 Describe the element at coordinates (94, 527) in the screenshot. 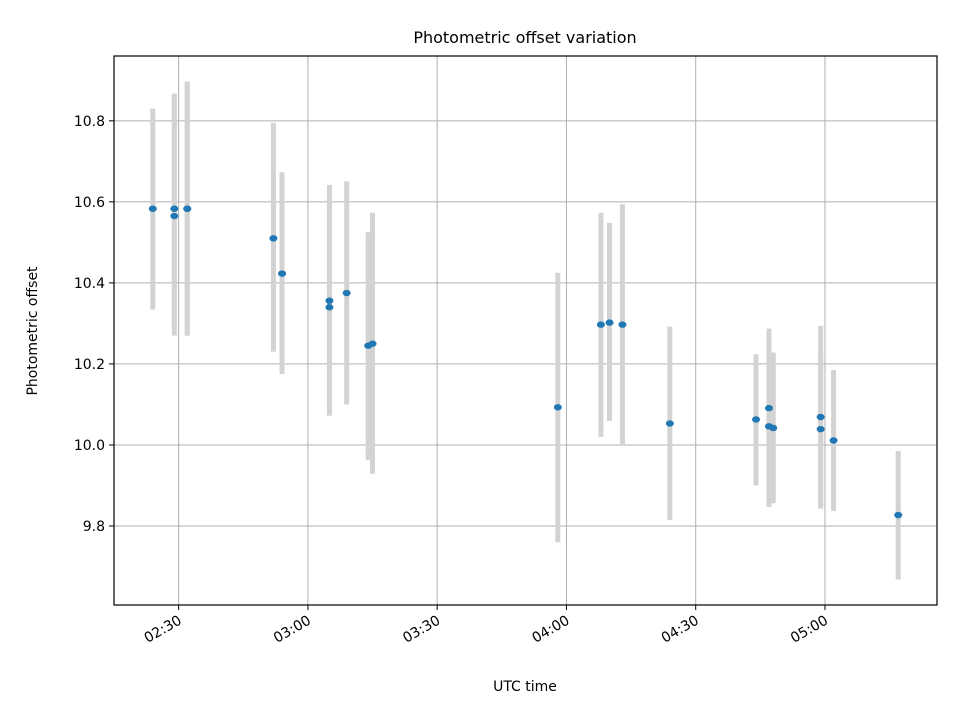

I see `y-tick-label: 9.8` at that location.